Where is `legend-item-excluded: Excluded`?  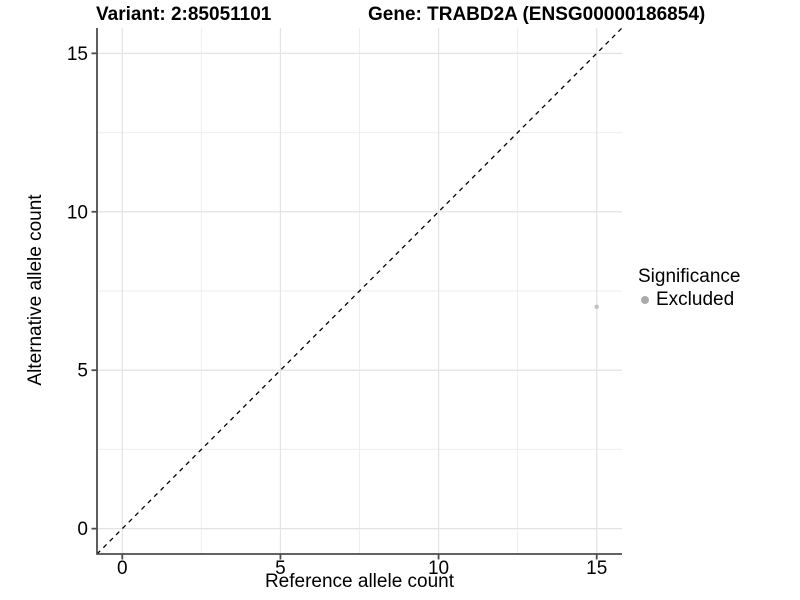 legend-item-excluded: Excluded is located at coordinates (689, 300).